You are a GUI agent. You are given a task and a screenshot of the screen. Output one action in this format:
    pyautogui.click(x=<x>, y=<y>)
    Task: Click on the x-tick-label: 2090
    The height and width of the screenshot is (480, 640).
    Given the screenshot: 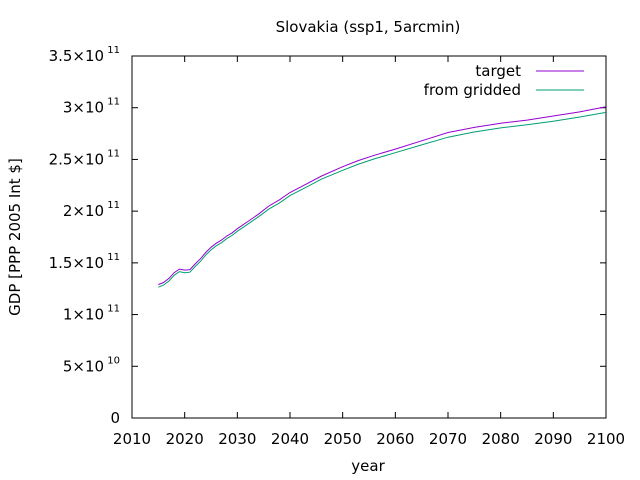 What is the action you would take?
    pyautogui.click(x=553, y=439)
    